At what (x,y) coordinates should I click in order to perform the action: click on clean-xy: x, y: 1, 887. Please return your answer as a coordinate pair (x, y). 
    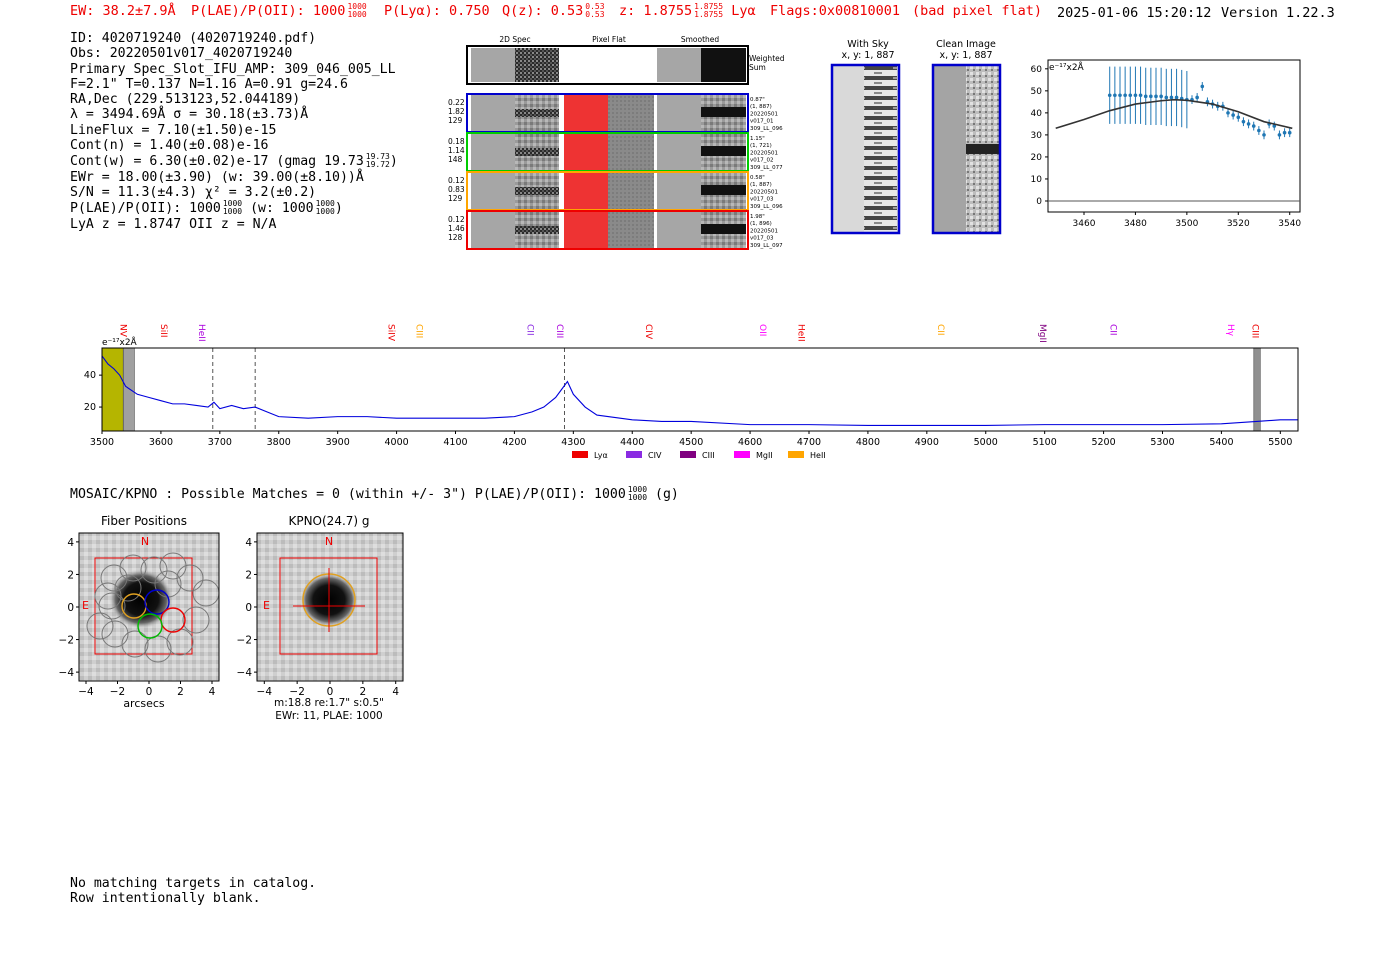
    Looking at the image, I should click on (965, 55).